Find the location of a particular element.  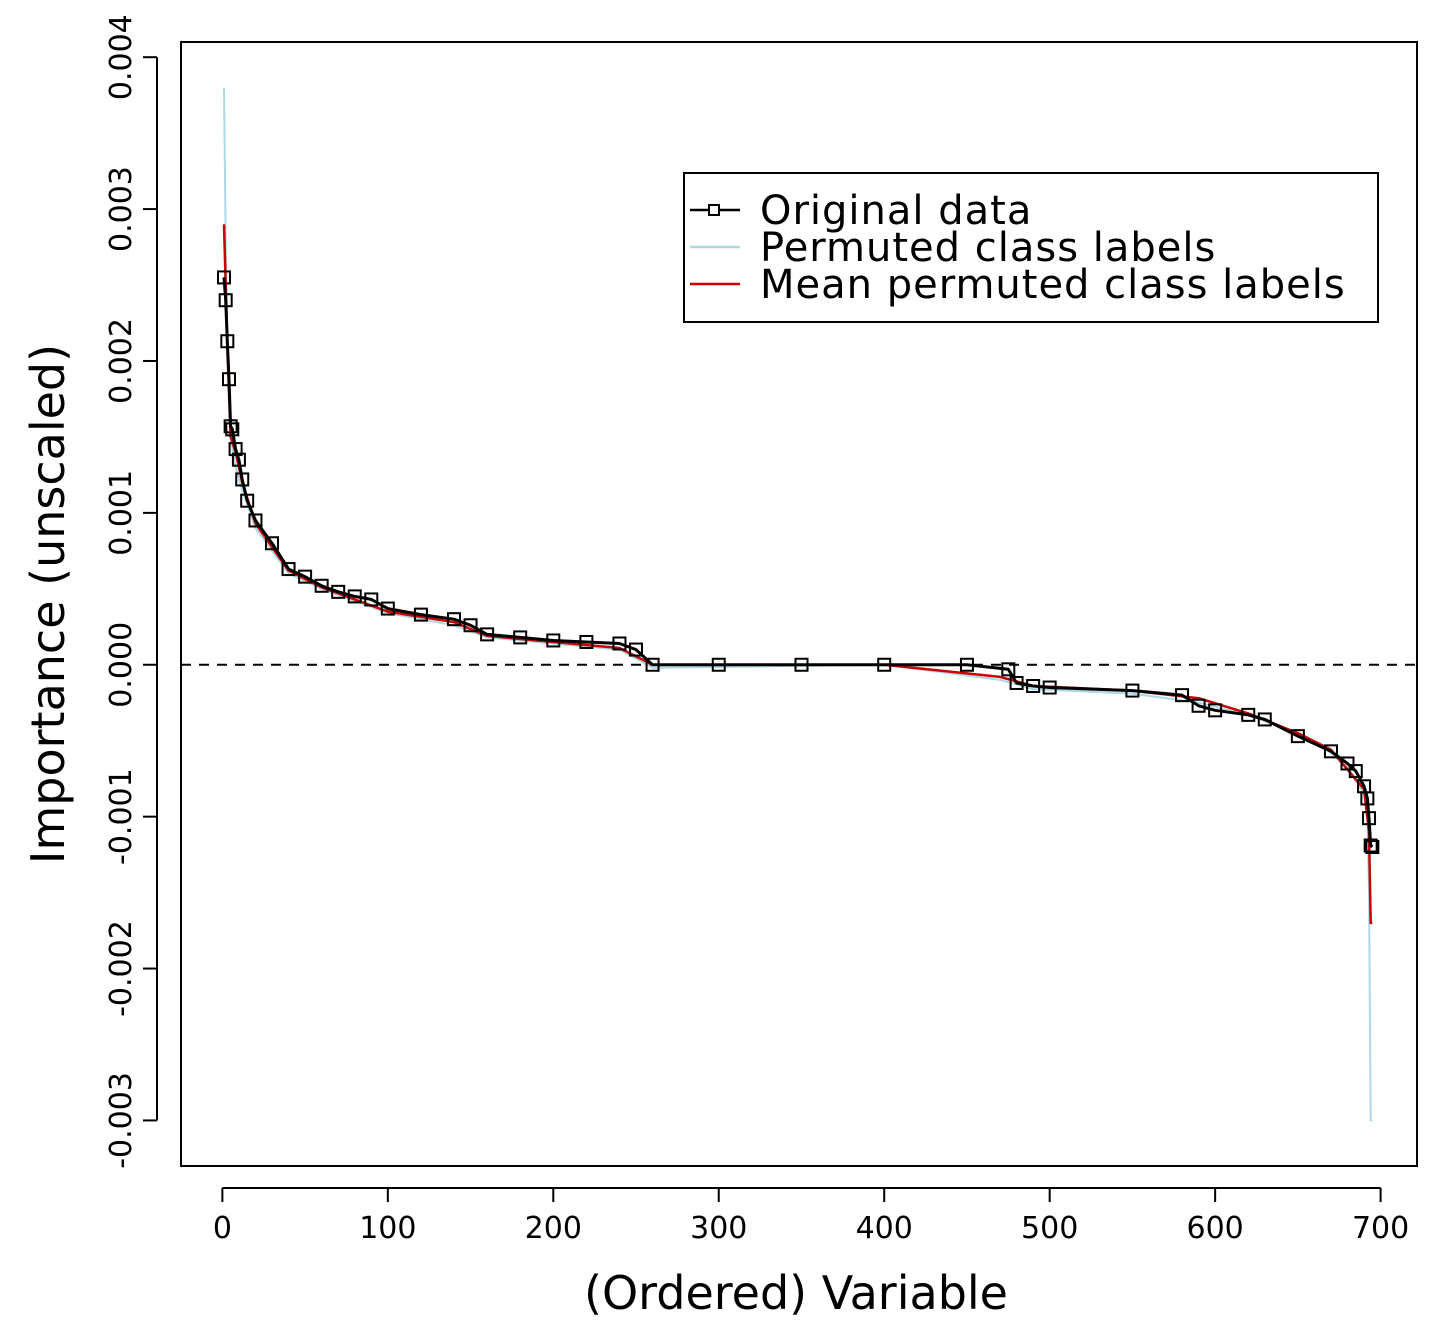

legend-label-mean-permuted-class-labels: Mean permuted class labels is located at coordinates (1053, 285).